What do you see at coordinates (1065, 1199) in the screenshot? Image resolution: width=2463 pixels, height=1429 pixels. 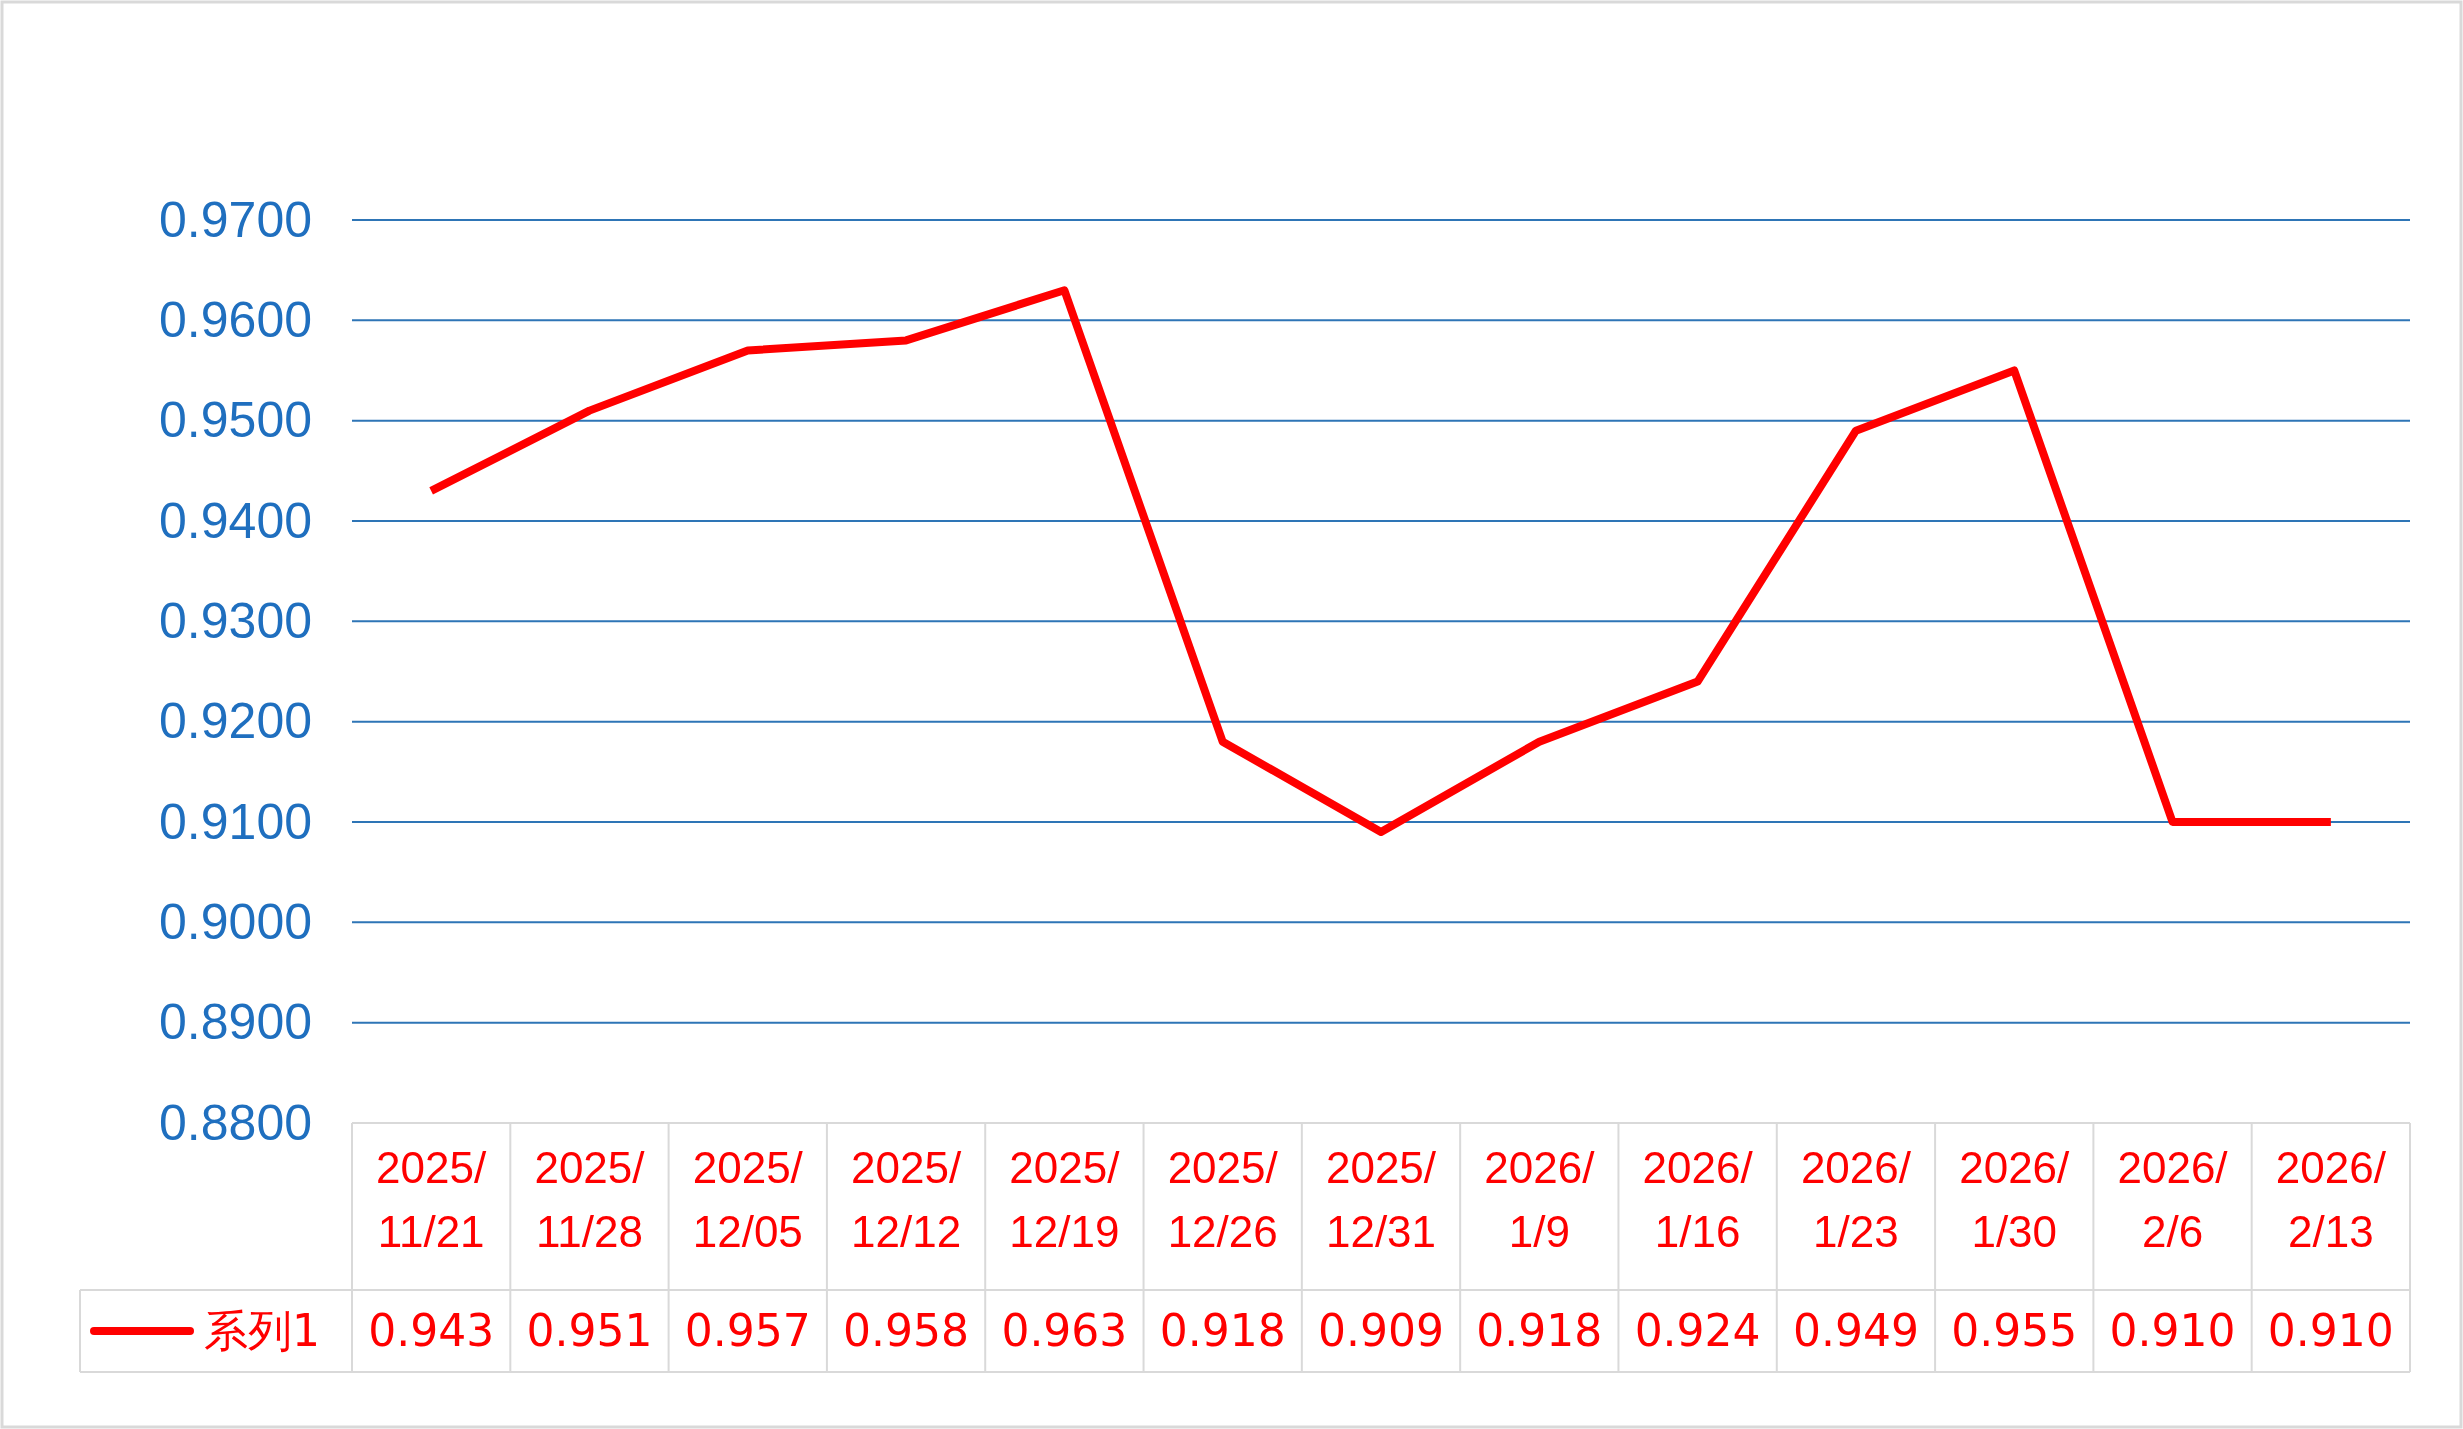 I see `x-tick-label: 2025/12/19` at bounding box center [1065, 1199].